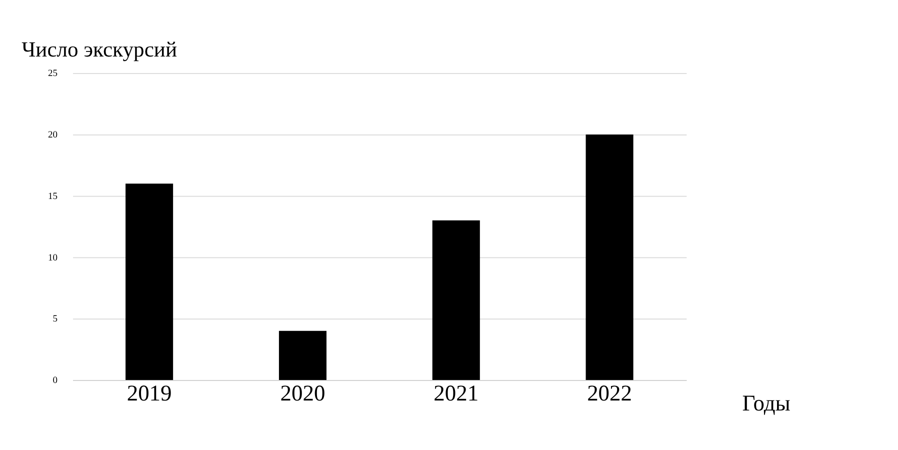  I want to click on y-tick-label: 5, so click(55, 319).